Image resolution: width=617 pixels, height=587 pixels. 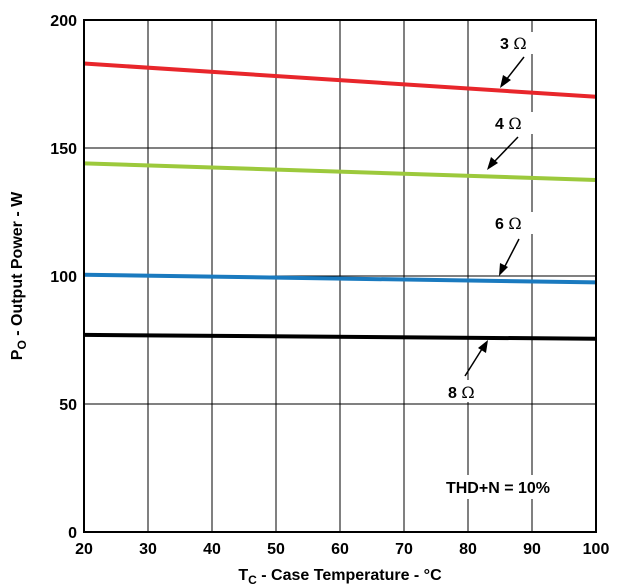 I want to click on x-tick-label: 100, so click(x=596, y=549).